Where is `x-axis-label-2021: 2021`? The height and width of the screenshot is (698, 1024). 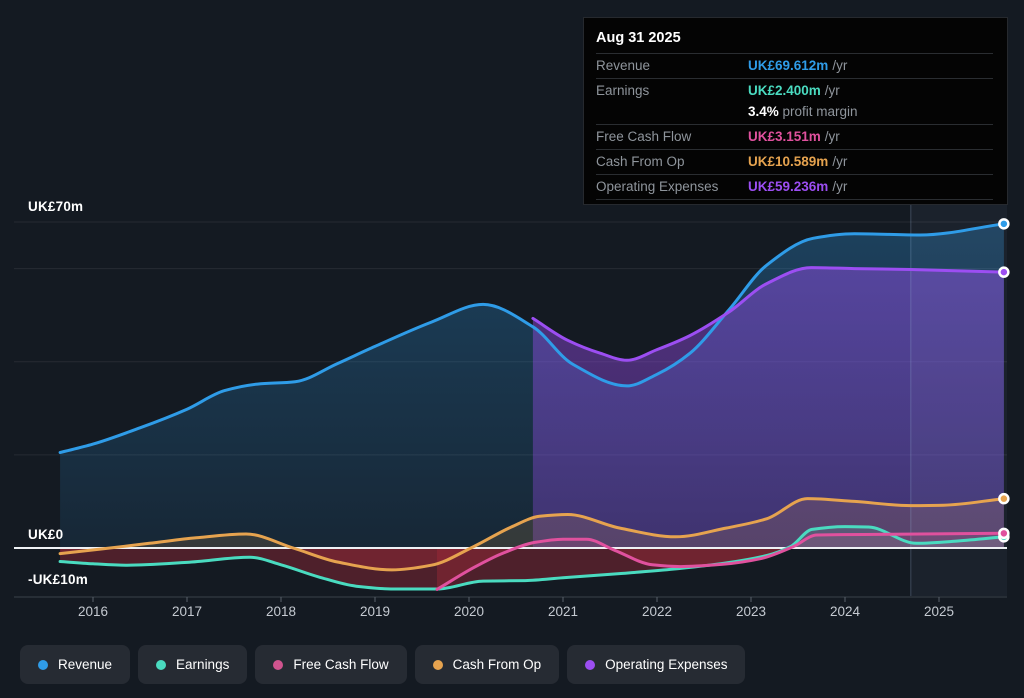 x-axis-label-2021: 2021 is located at coordinates (563, 611).